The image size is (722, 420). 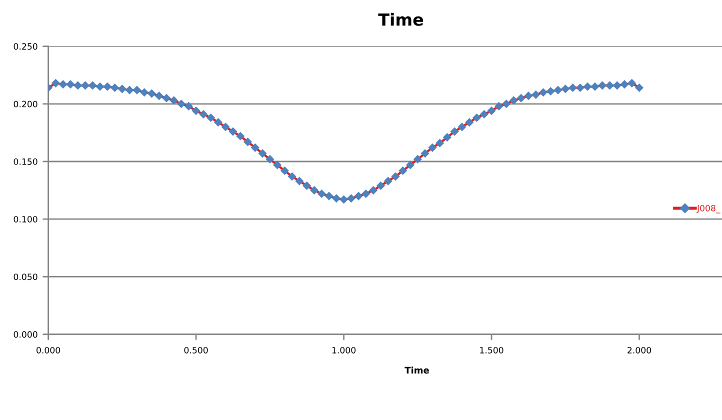 I want to click on x-tick-label: 1.500, so click(x=492, y=350).